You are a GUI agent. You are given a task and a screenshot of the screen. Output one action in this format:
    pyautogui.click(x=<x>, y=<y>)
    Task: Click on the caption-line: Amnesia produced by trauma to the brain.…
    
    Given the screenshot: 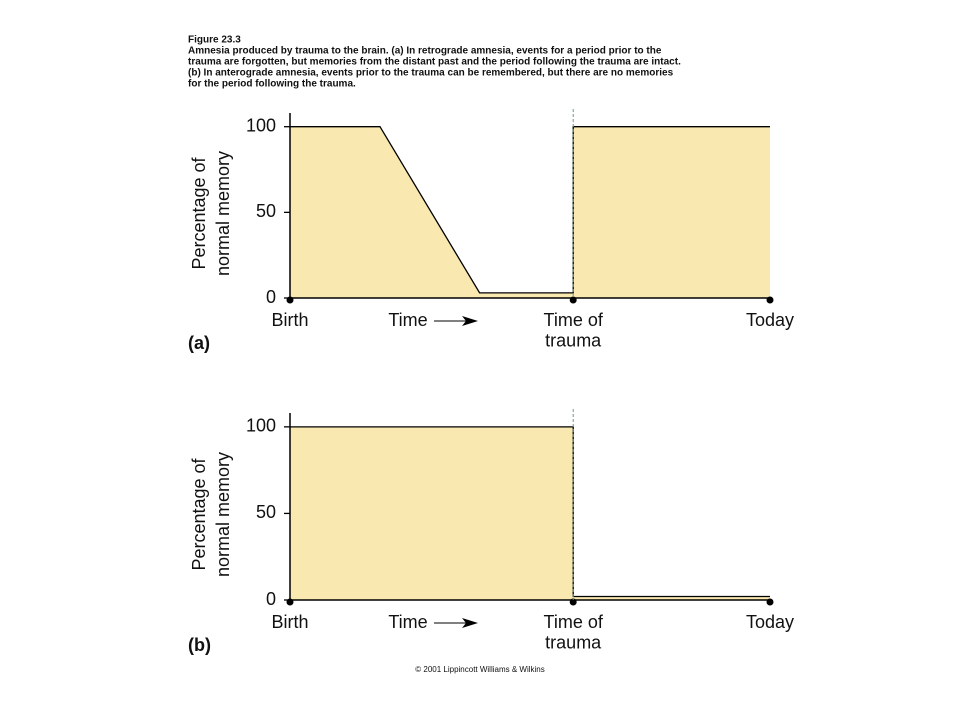 What is the action you would take?
    pyautogui.click(x=425, y=51)
    